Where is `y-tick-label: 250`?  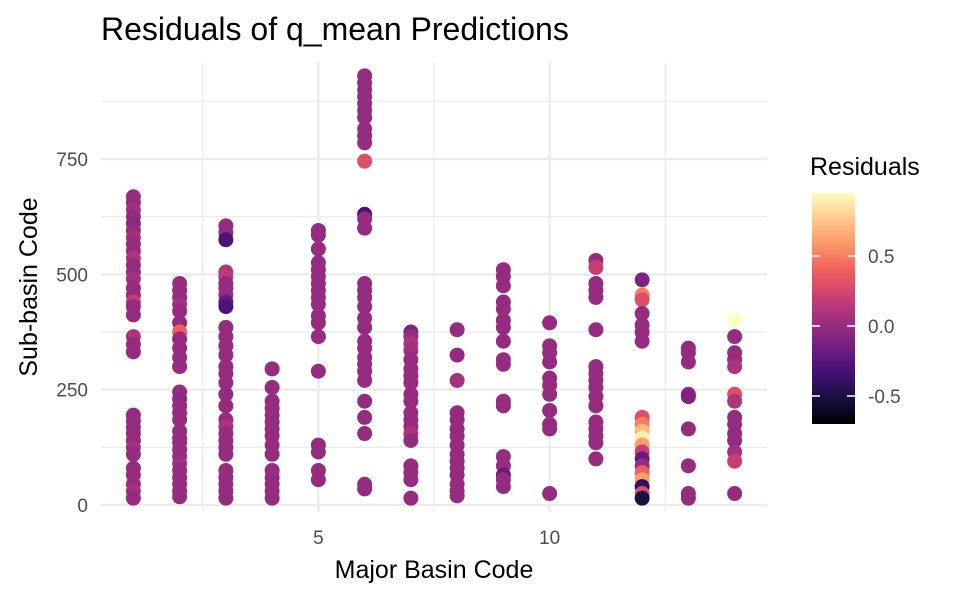 y-tick-label: 250 is located at coordinates (72, 391).